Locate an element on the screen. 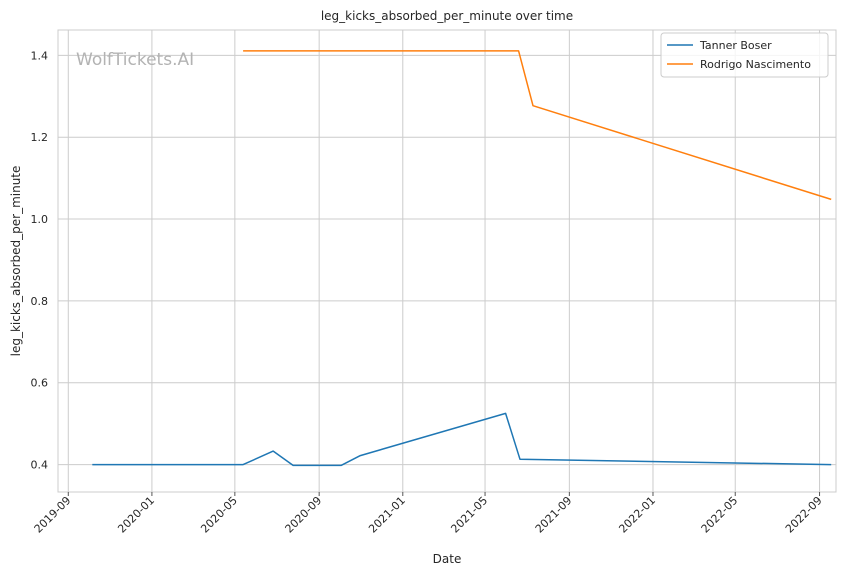 Image resolution: width=844 pixels, height=575 pixels. legend-label-tanner-boser: Tanner Boser is located at coordinates (735, 45).